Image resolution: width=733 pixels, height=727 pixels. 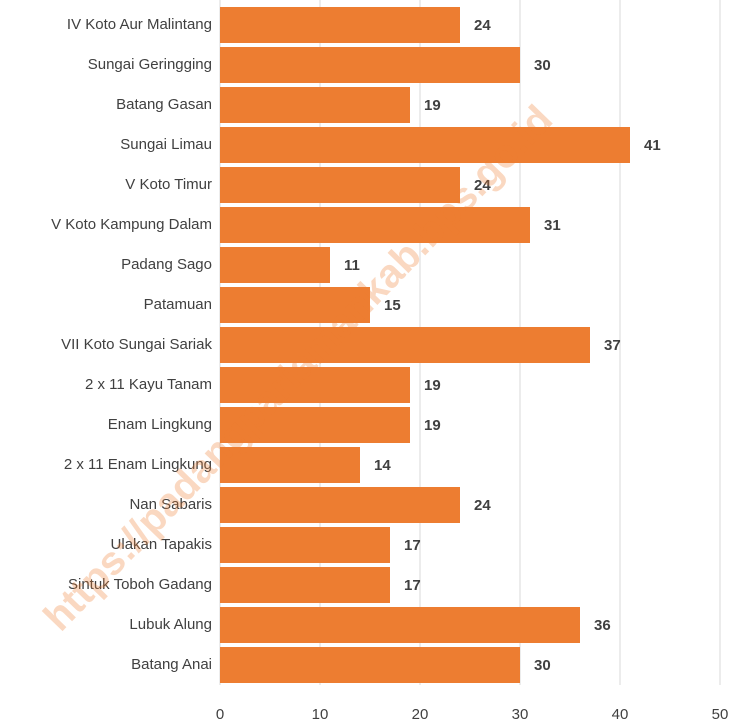 What do you see at coordinates (166, 144) in the screenshot?
I see `y-tick-label: Sungai Limau` at bounding box center [166, 144].